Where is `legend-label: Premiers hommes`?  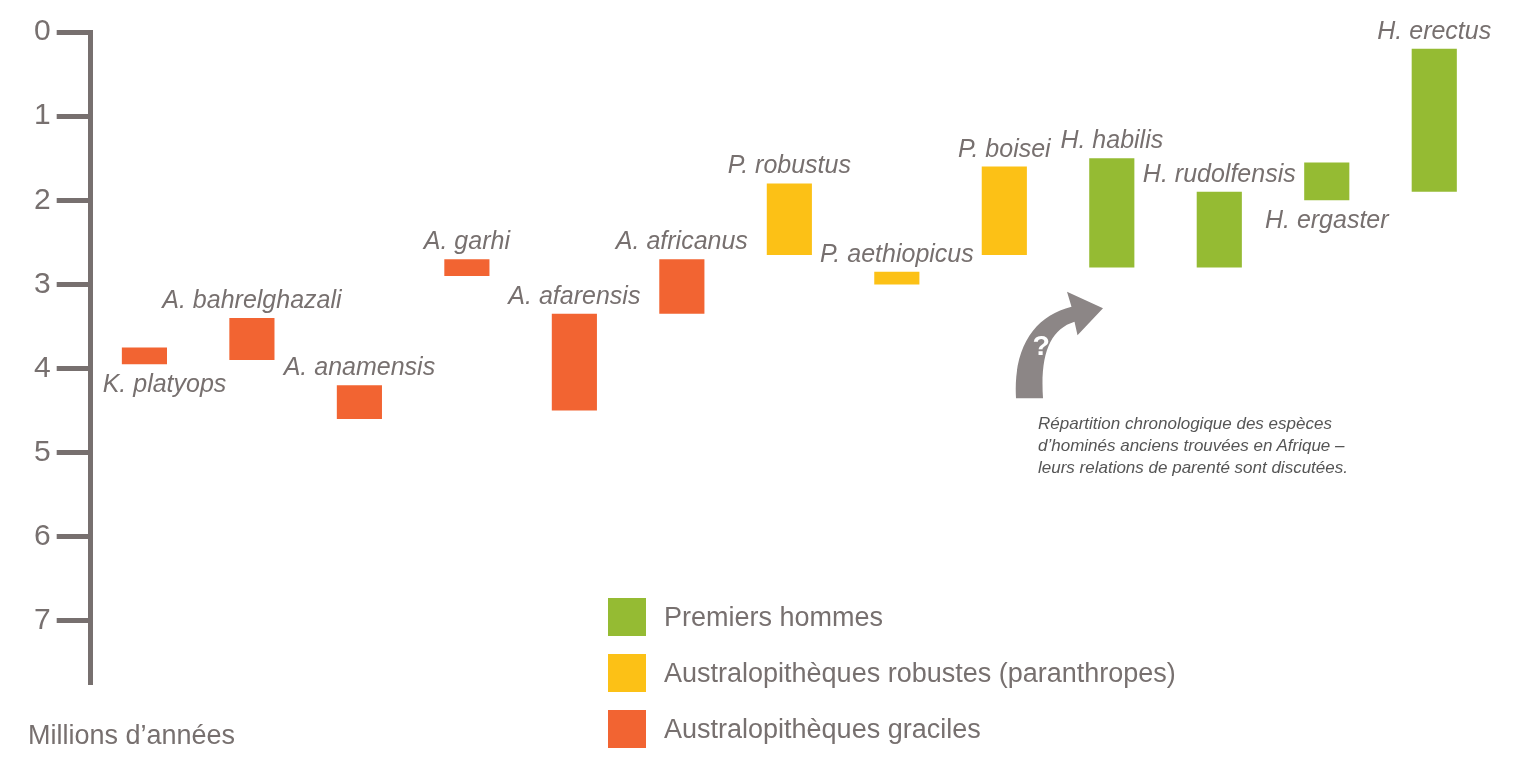 legend-label: Premiers hommes is located at coordinates (774, 617).